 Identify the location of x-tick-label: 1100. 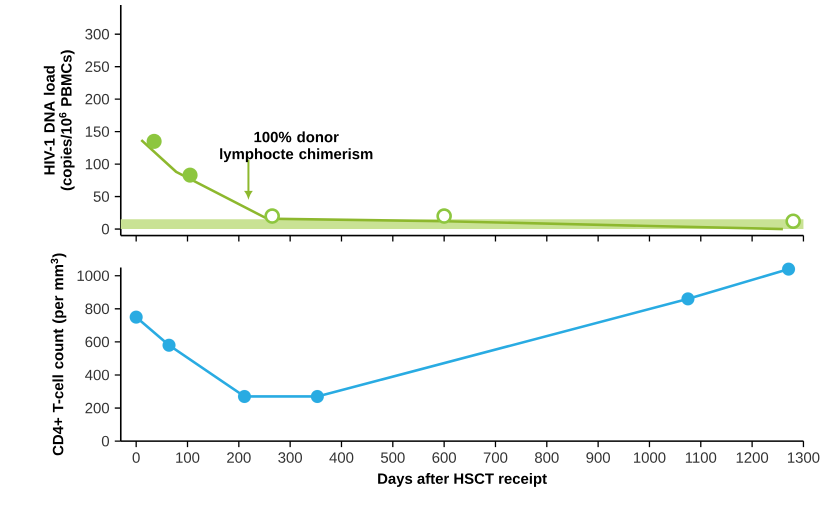
(701, 457).